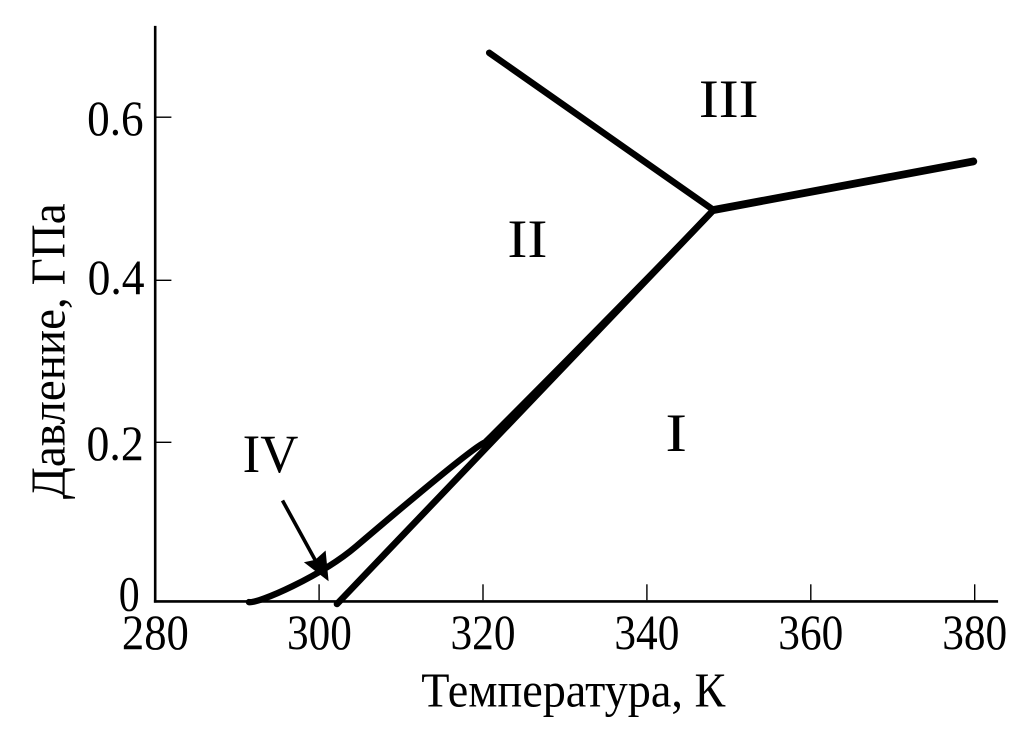  Describe the element at coordinates (646, 632) in the screenshot. I see `svg-text: 340` at that location.